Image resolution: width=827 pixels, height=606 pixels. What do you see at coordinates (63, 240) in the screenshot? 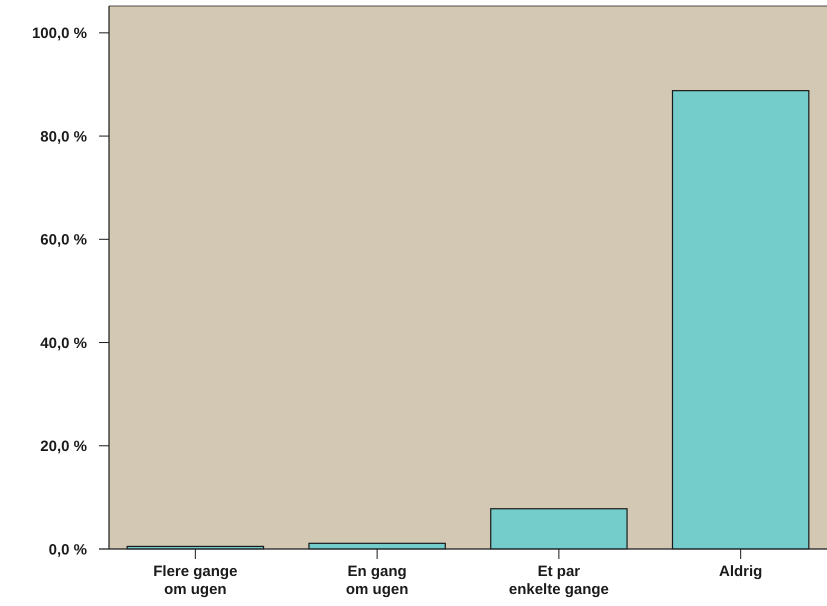
I see `y-tick-label: 60,0 %` at bounding box center [63, 240].